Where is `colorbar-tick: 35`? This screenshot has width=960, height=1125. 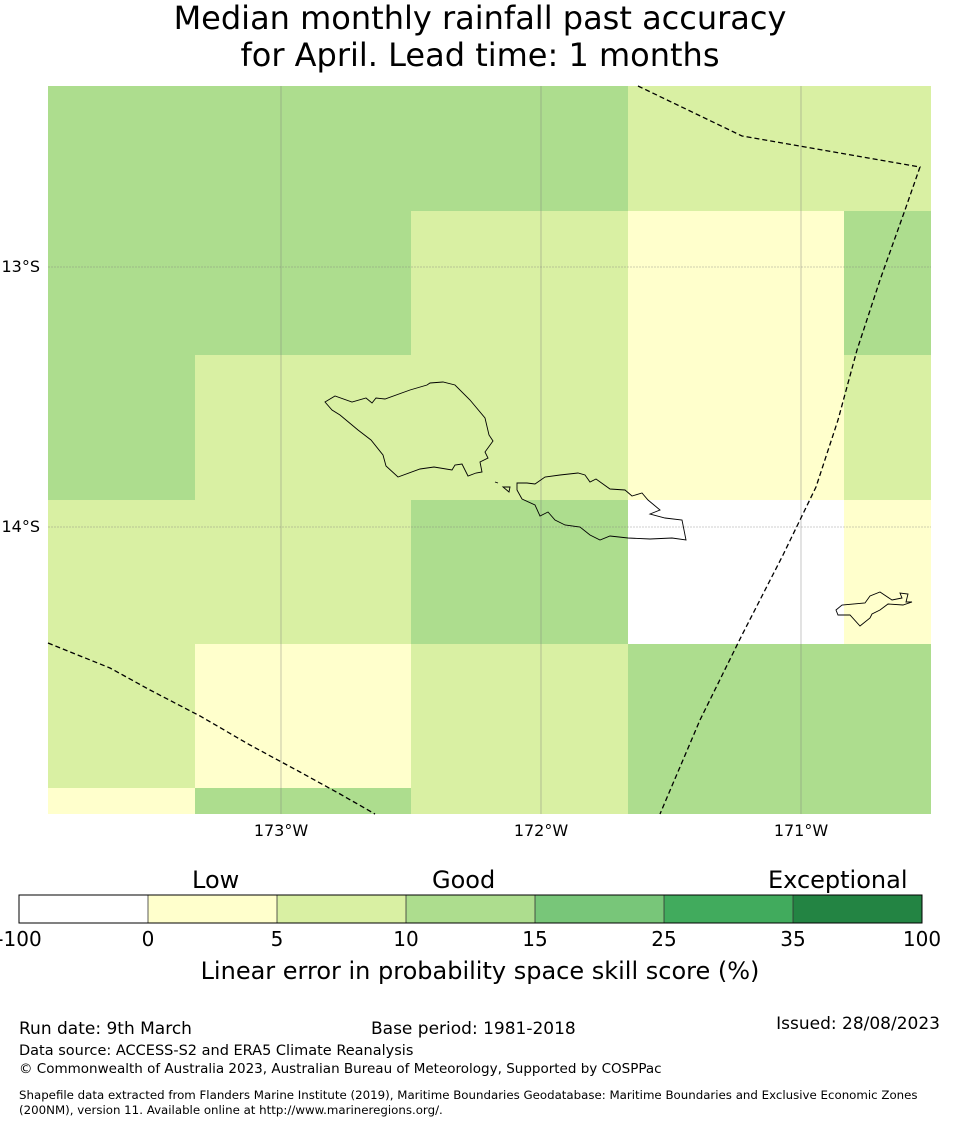
colorbar-tick: 35 is located at coordinates (793, 939).